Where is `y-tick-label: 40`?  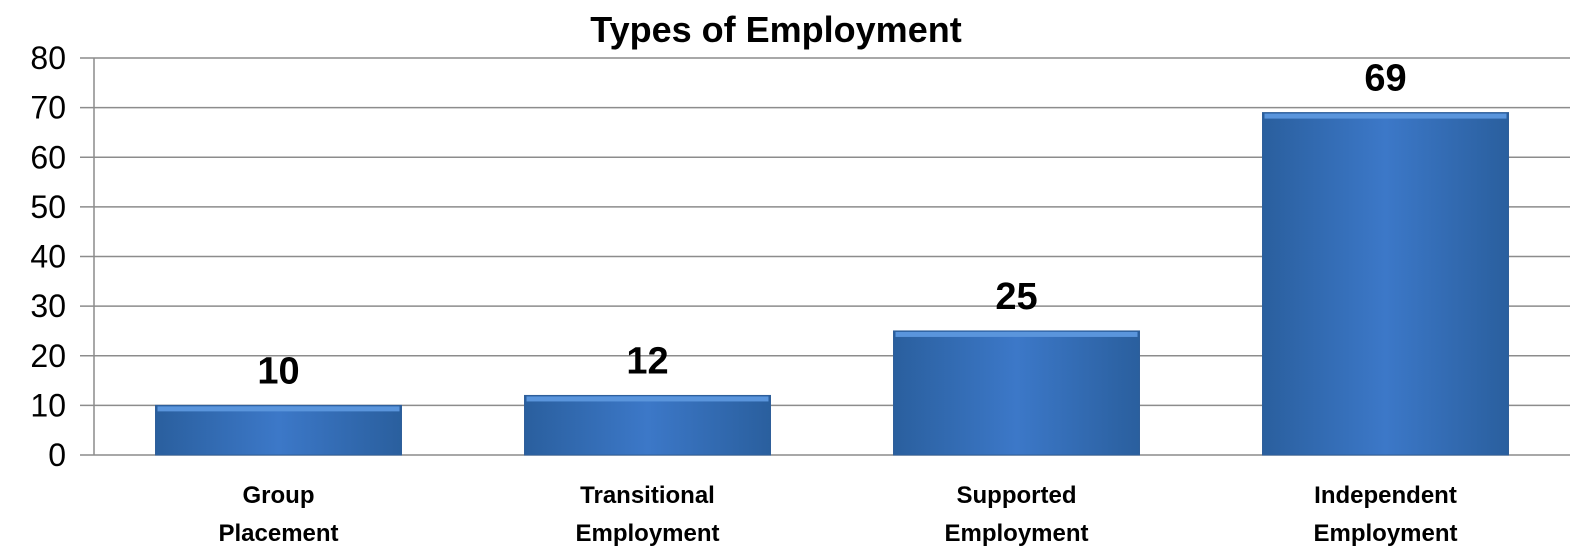
y-tick-label: 40 is located at coordinates (48, 257).